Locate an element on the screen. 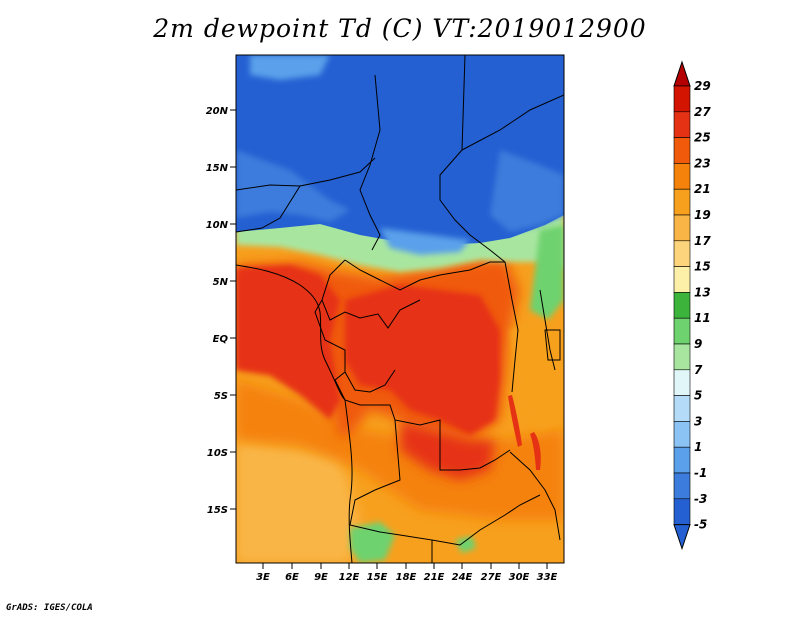  lat-label-eq: EQ is located at coordinates (221, 339).